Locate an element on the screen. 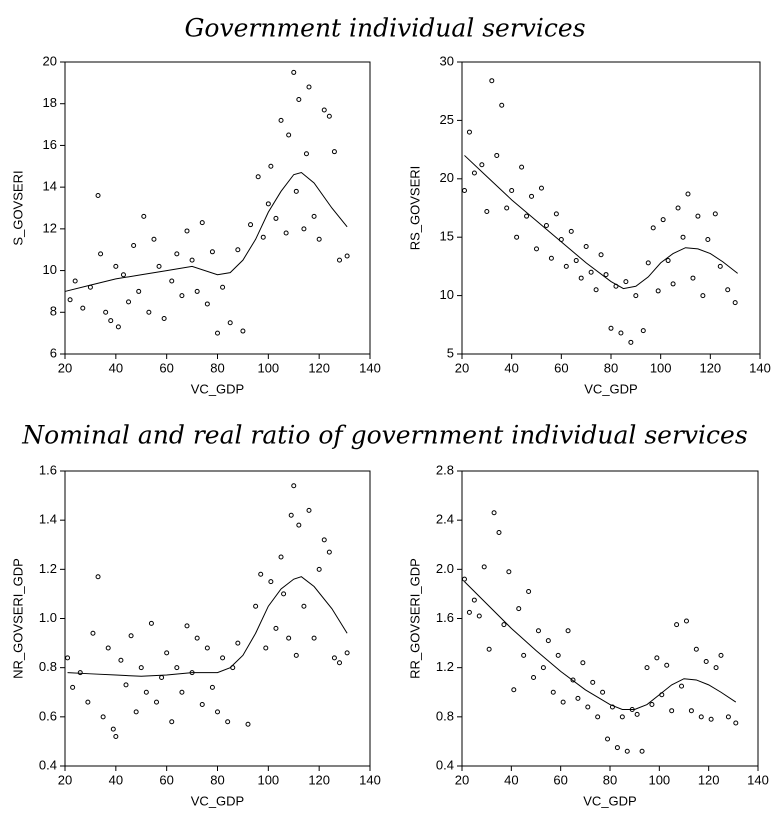 The width and height of the screenshot is (771, 820). y-tick-label: 0.4 is located at coordinates (445, 764).